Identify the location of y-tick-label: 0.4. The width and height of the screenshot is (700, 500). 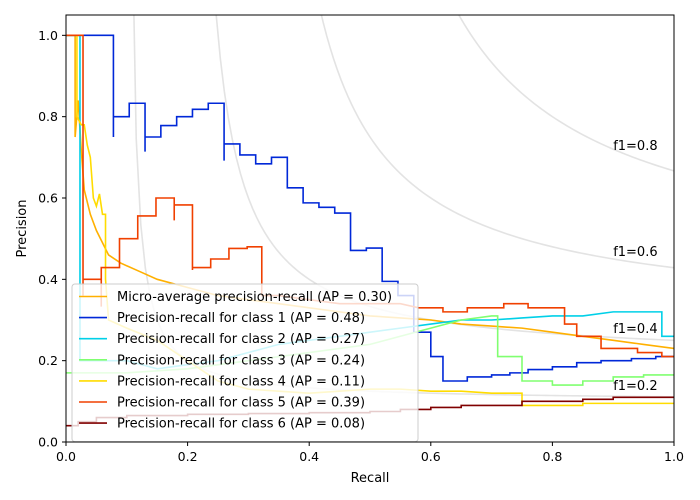
(48, 279).